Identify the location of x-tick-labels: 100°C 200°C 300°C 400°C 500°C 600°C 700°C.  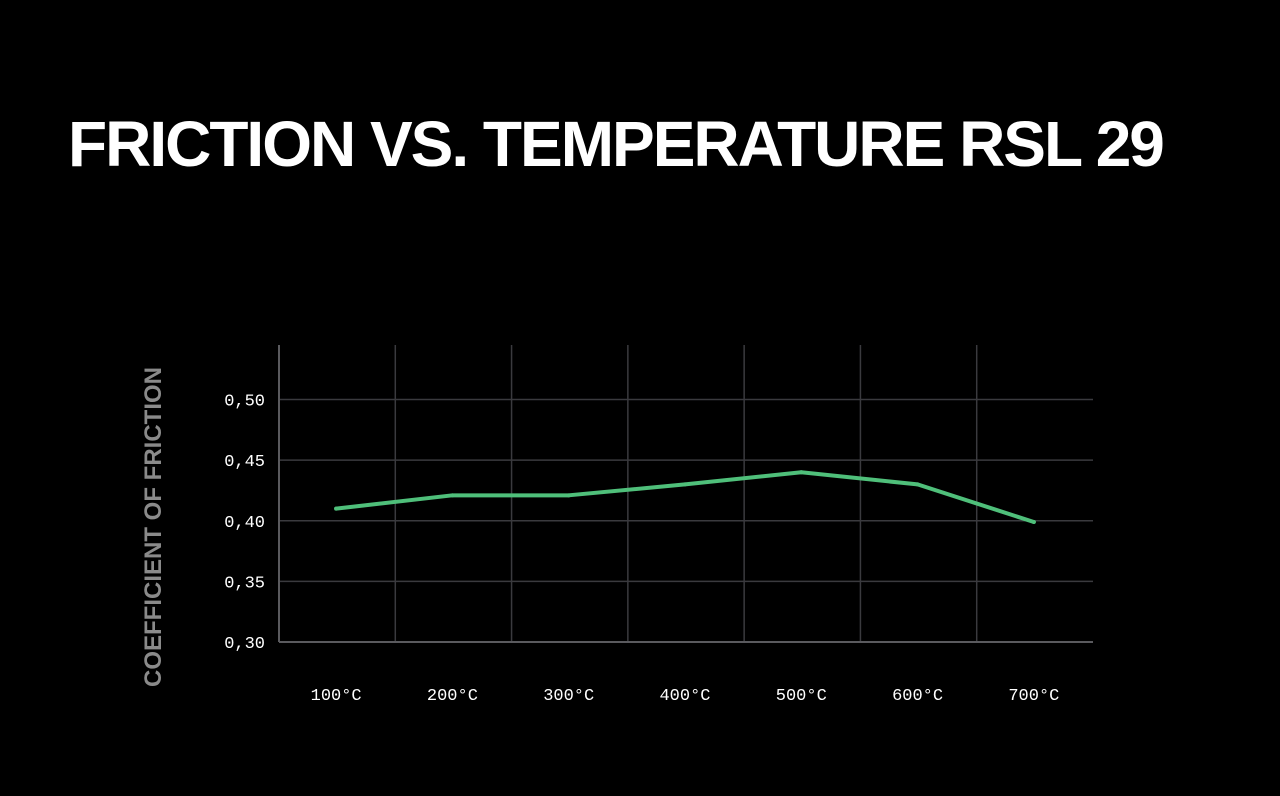
(685, 696).